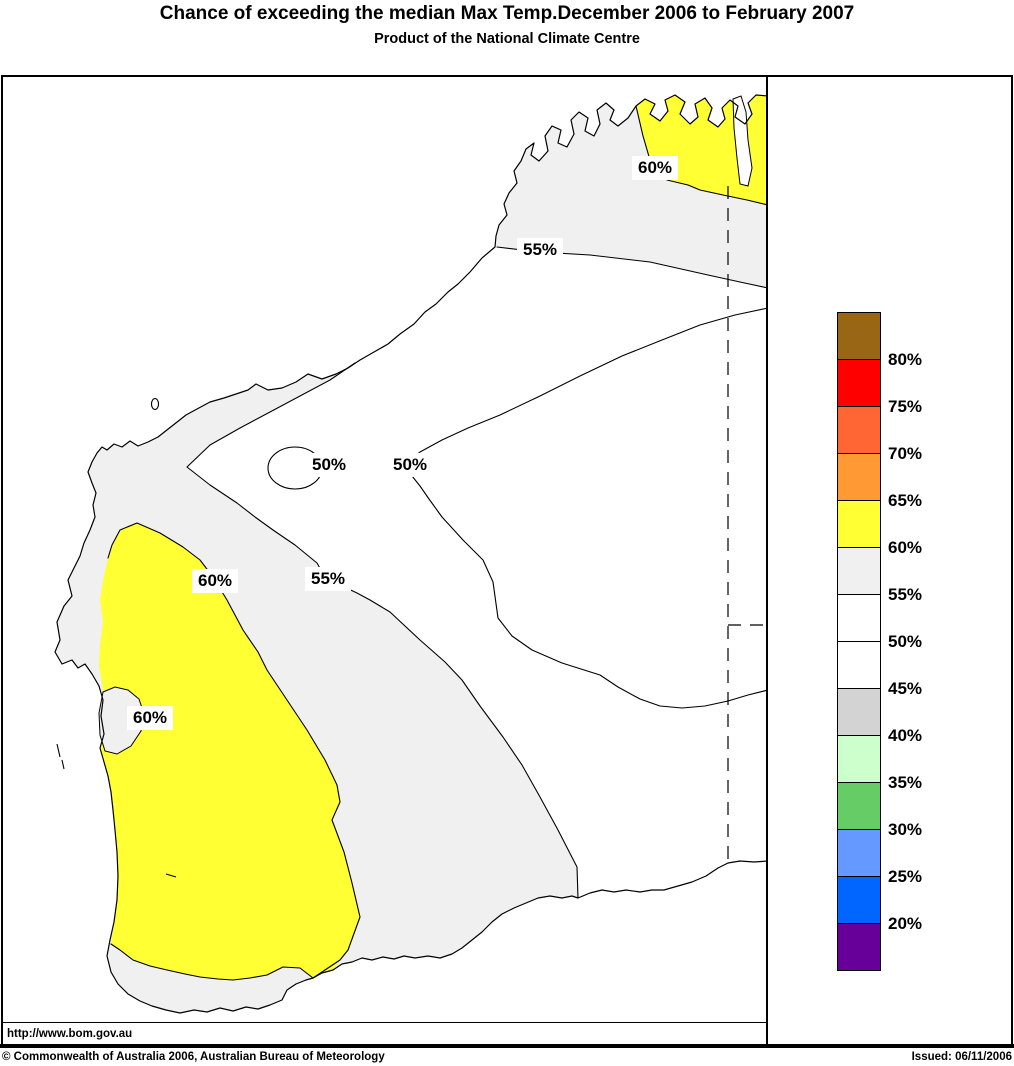  What do you see at coordinates (905, 782) in the screenshot?
I see `legend-label: 35%` at bounding box center [905, 782].